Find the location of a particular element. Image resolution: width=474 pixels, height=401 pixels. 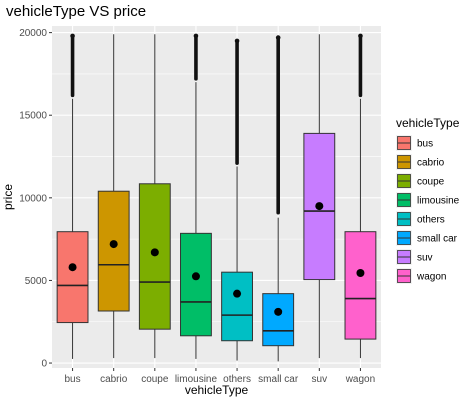

x-tick-label: bus is located at coordinates (73, 379).